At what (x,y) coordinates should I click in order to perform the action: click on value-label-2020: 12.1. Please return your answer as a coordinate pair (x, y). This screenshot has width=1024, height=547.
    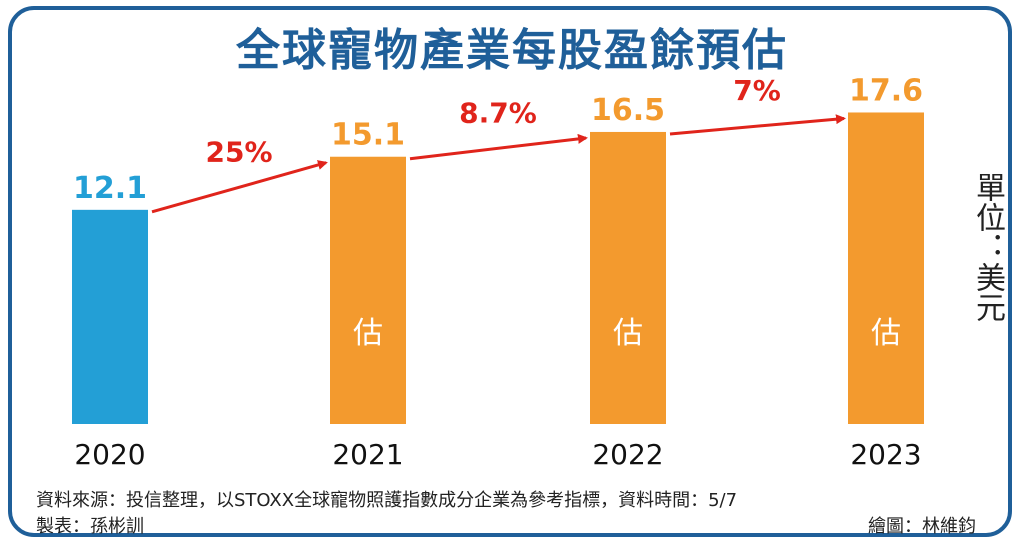
    Looking at the image, I should click on (110, 188).